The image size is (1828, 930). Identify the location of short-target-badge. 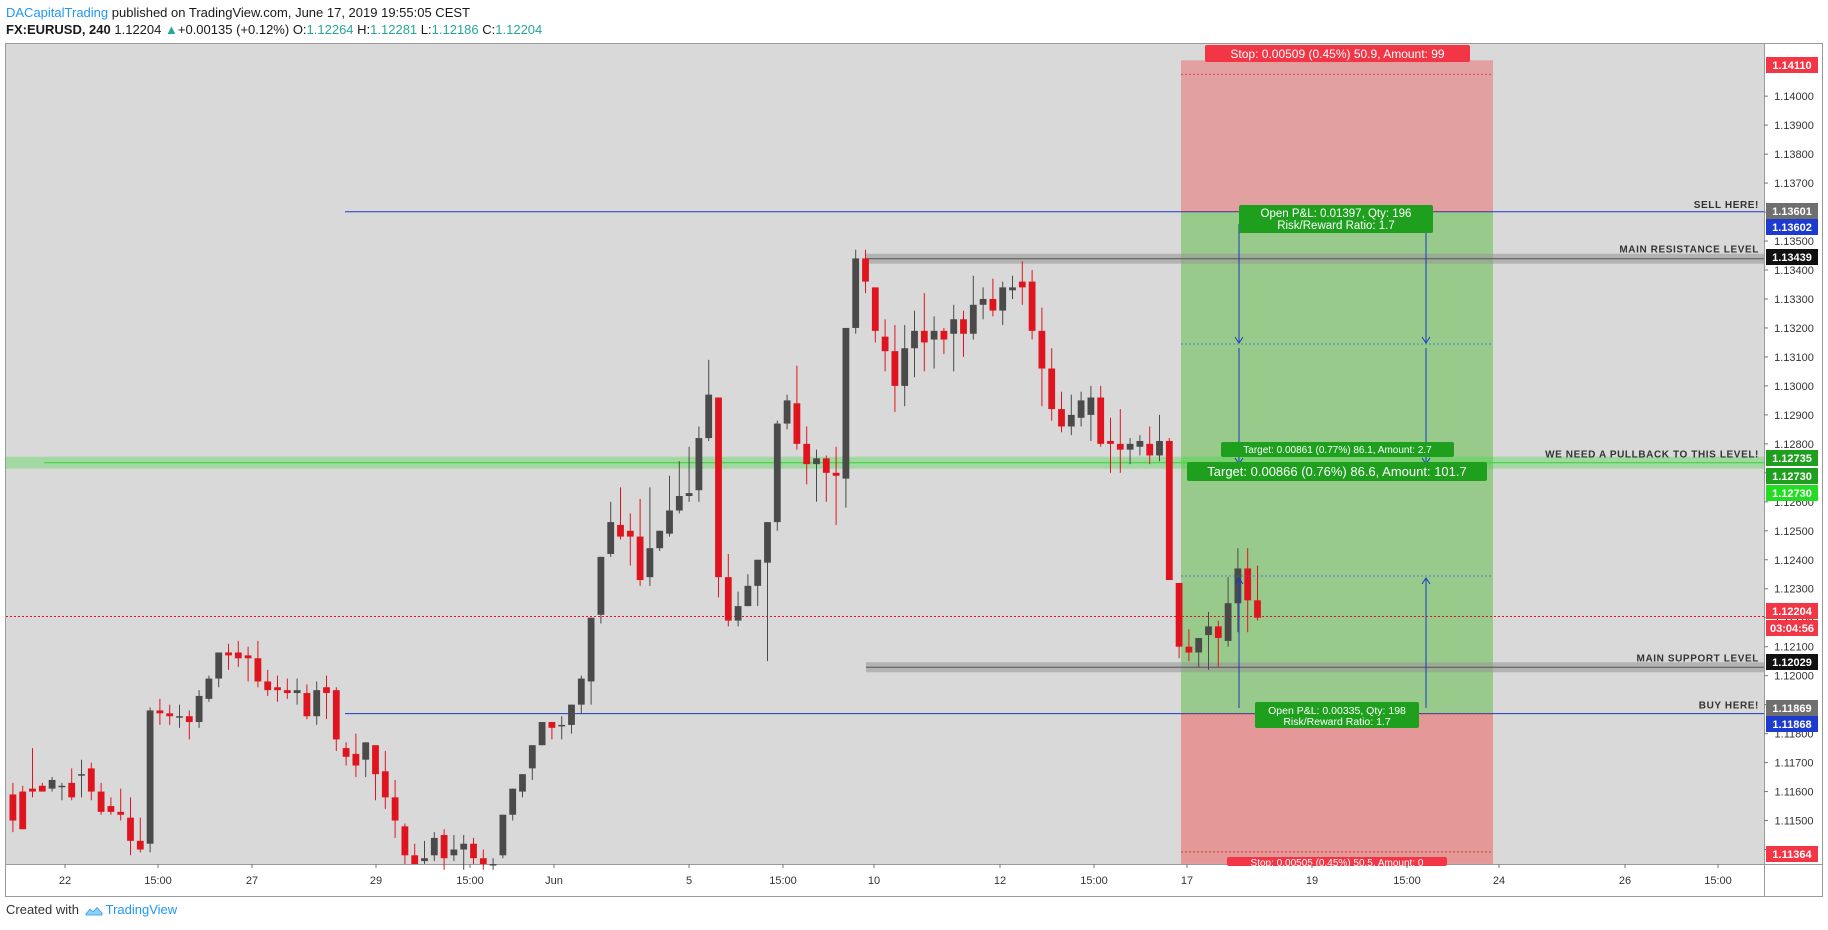
(1337, 471).